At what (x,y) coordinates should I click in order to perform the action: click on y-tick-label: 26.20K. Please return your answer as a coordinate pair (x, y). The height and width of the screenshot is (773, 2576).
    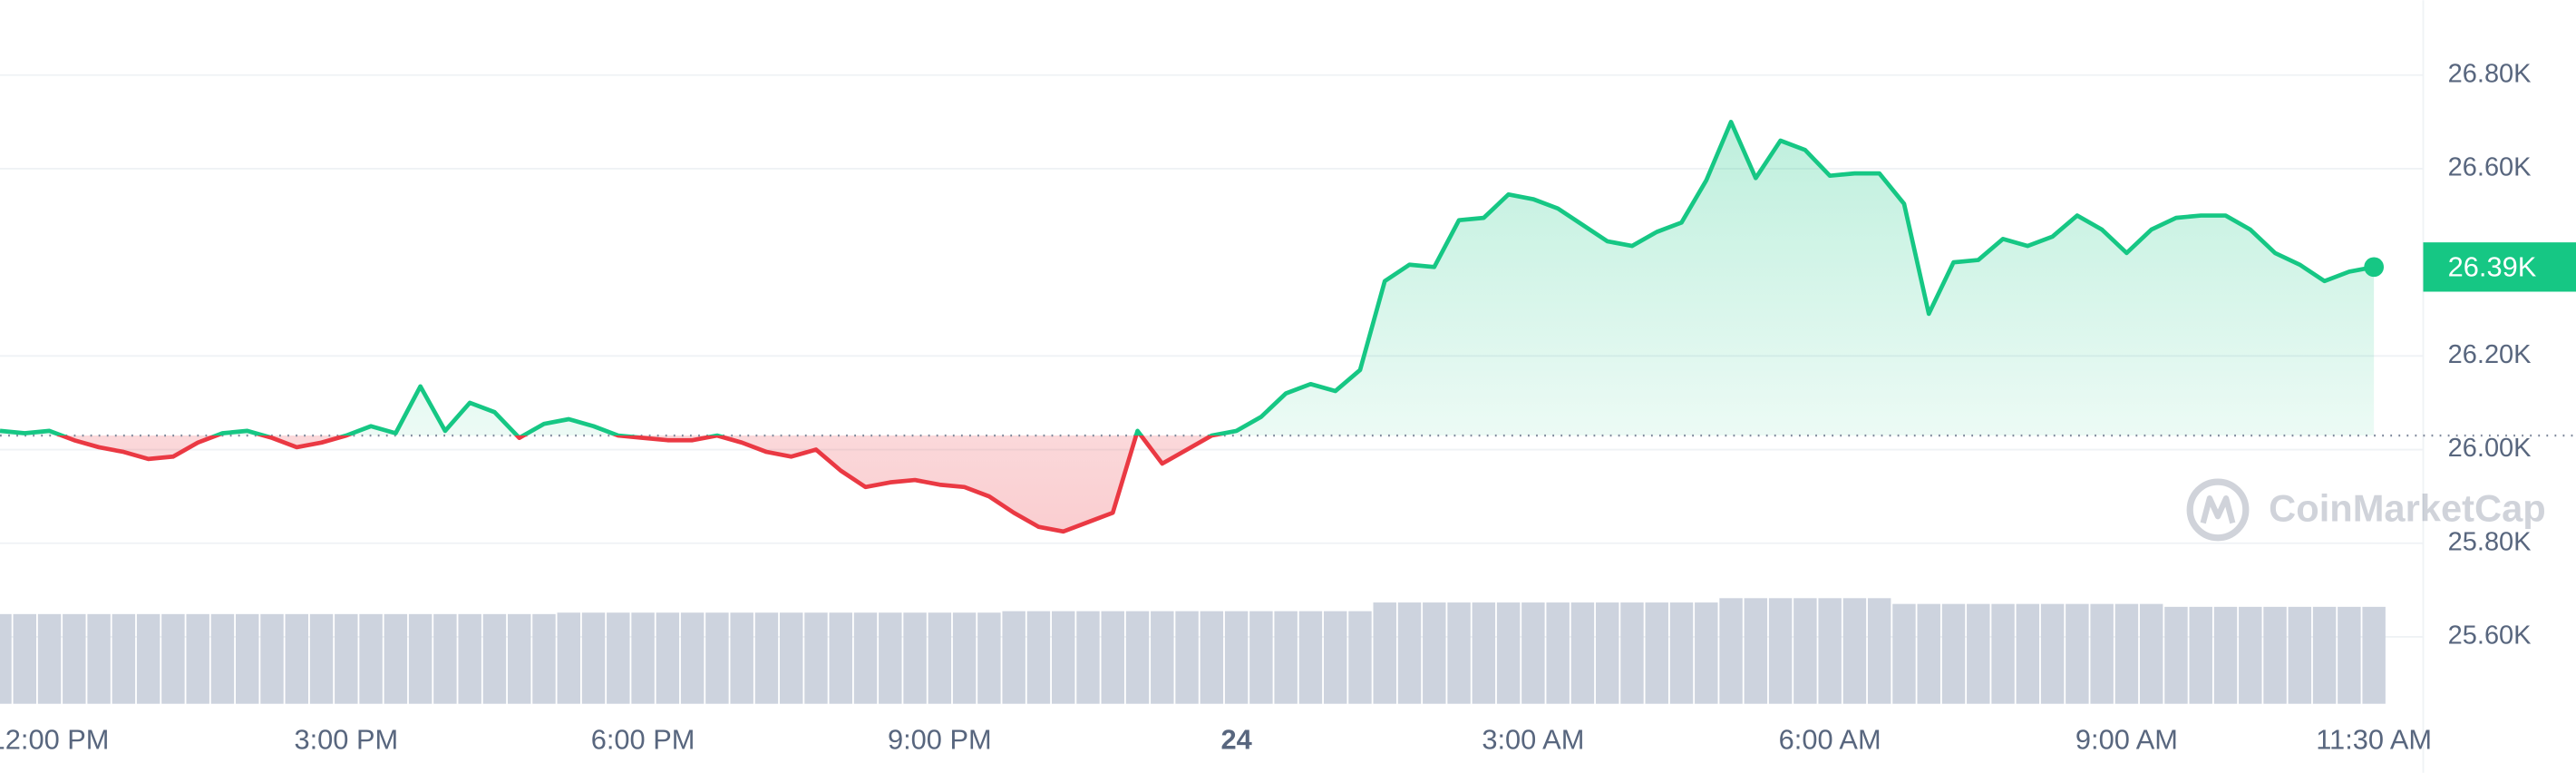
    Looking at the image, I should click on (2490, 354).